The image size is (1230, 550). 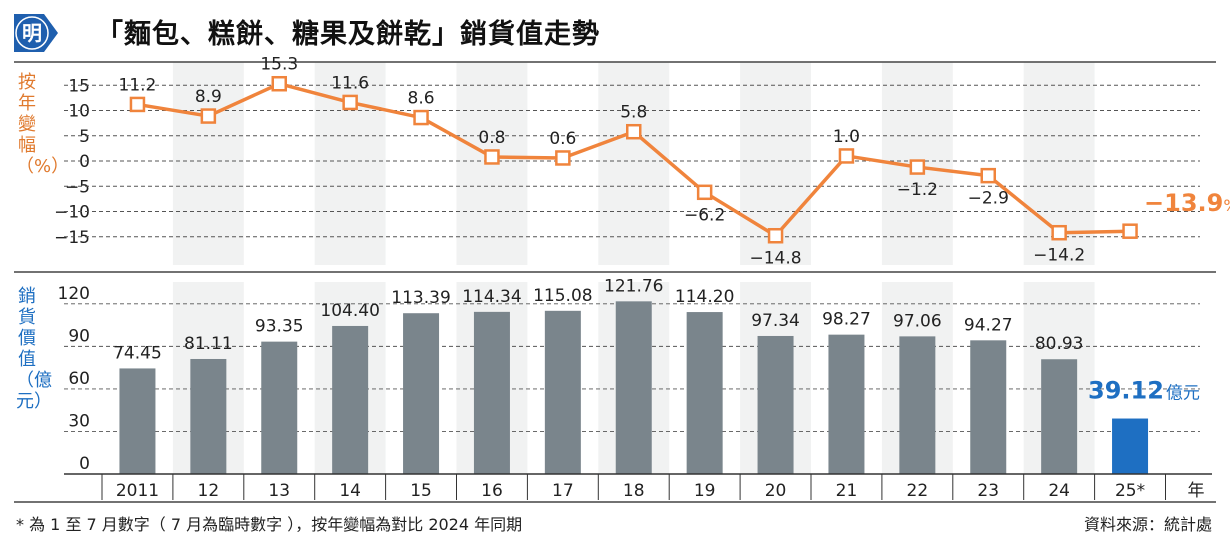 I want to click on brand-logo: 明, so click(x=36, y=33).